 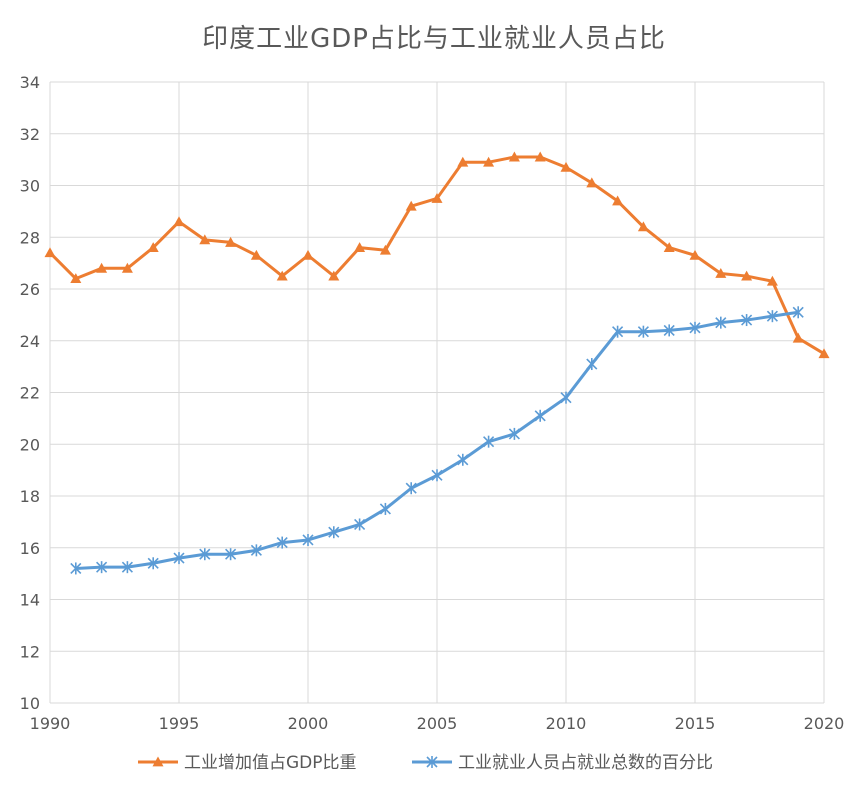 I want to click on x-tick-label: 1995, so click(x=179, y=723).